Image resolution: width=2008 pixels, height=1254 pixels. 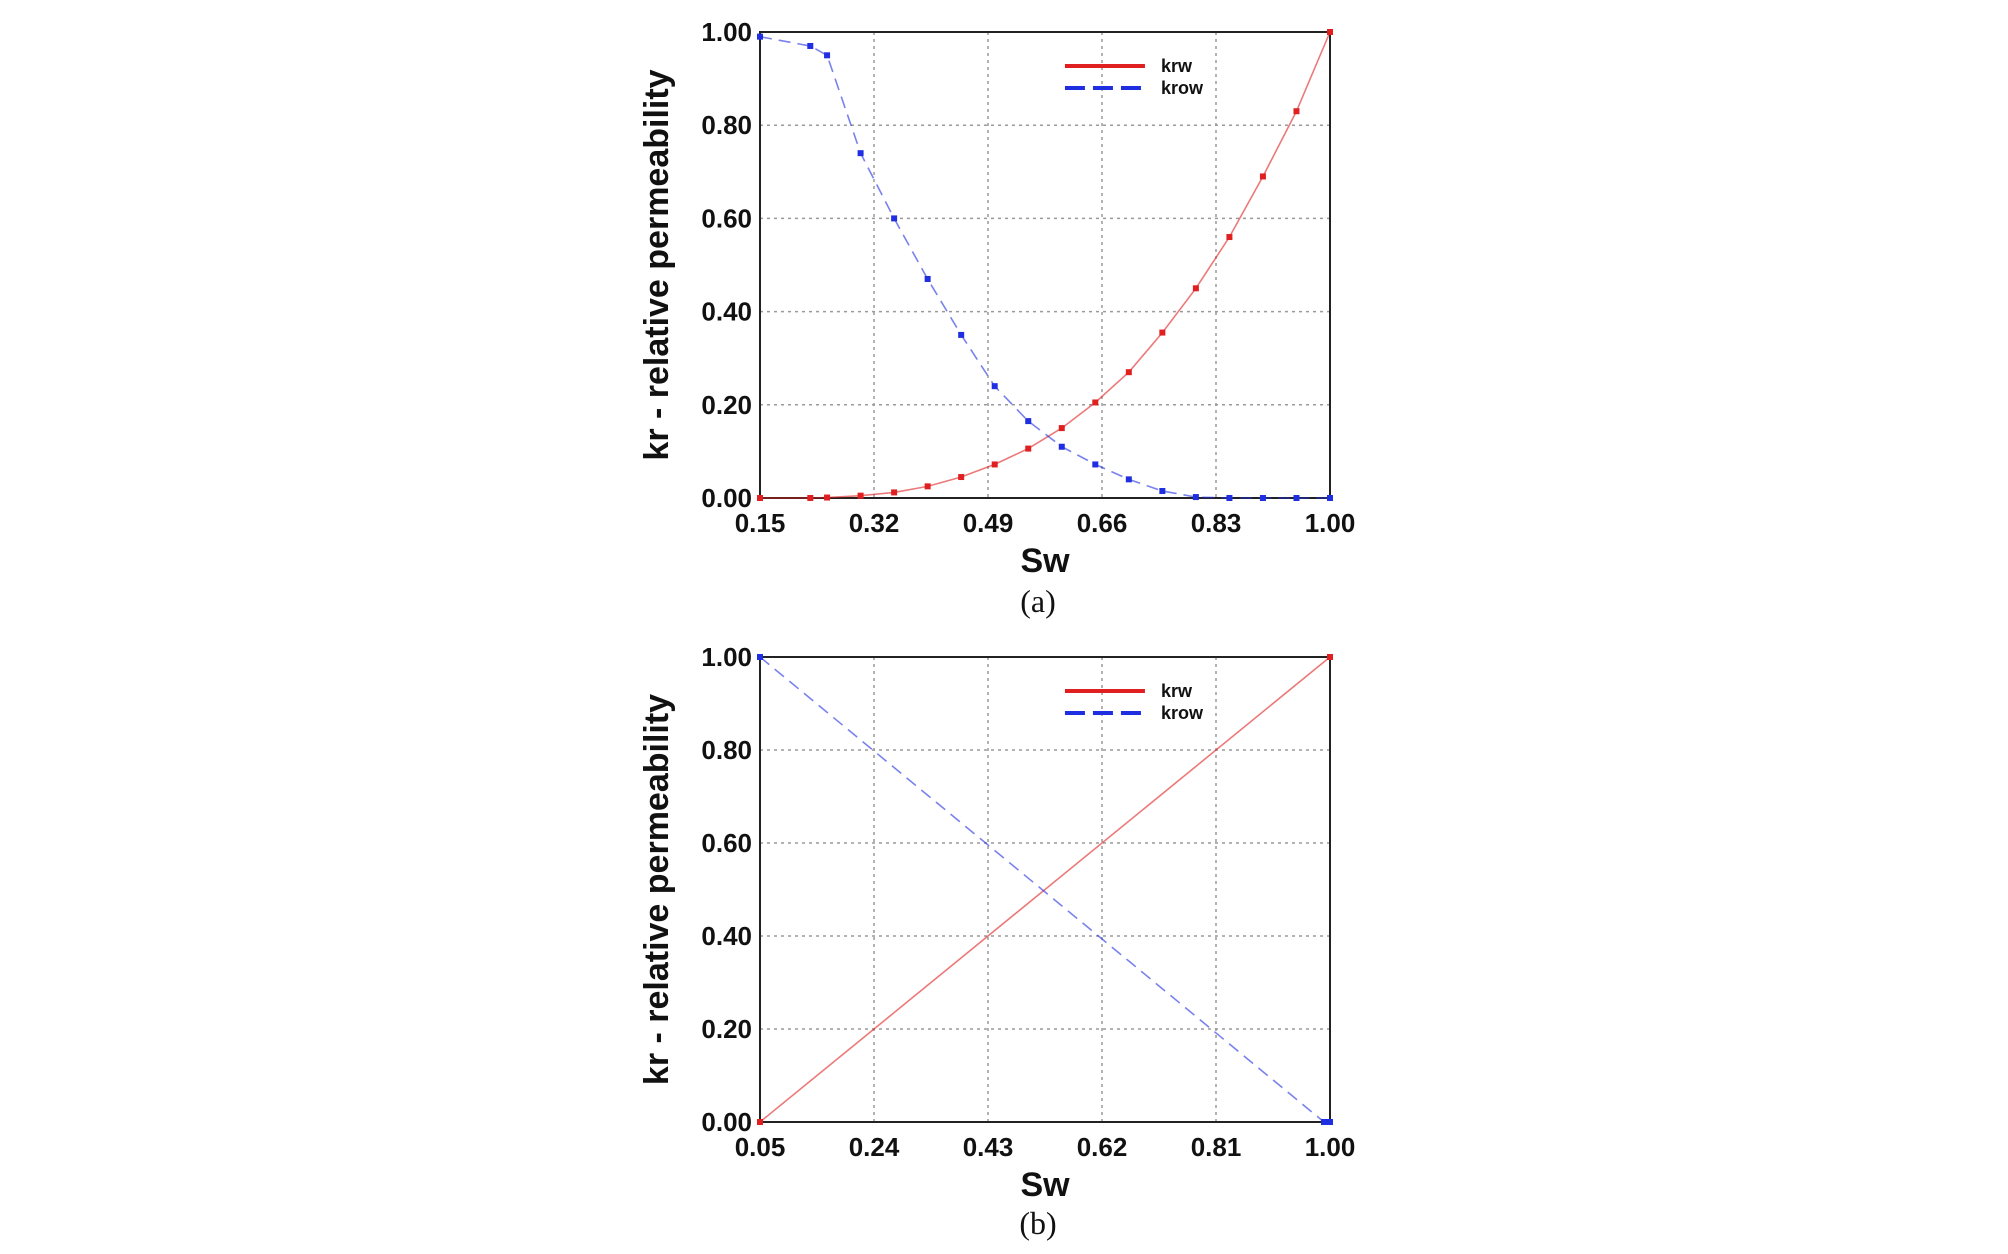 I want to click on x-tick-label: 0.24, so click(x=874, y=1147).